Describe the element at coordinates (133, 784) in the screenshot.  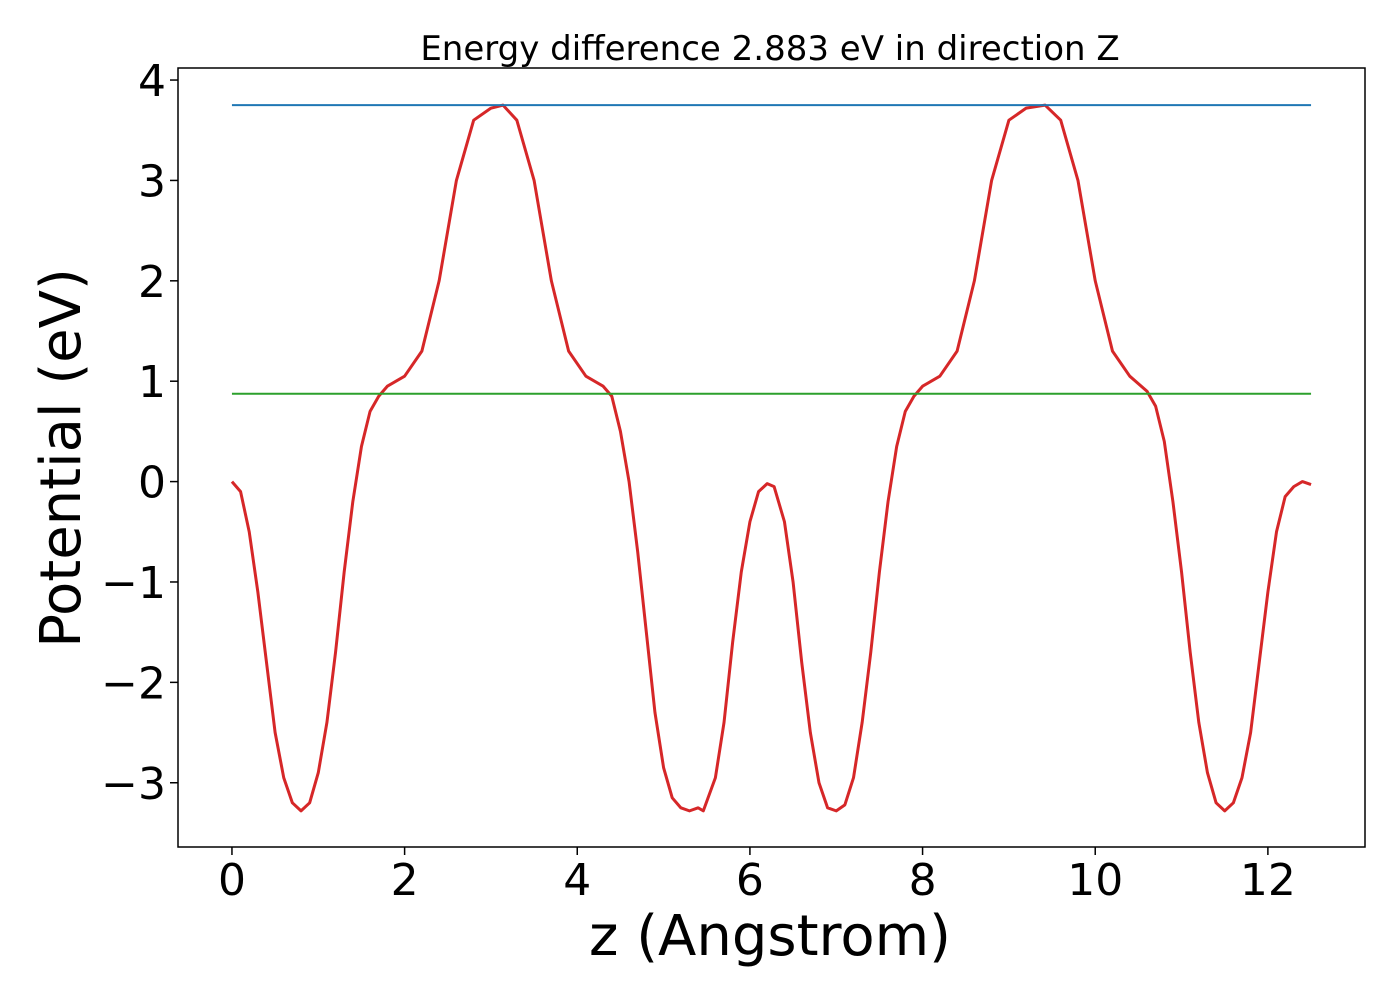
I see `y-tick-label: −3` at that location.